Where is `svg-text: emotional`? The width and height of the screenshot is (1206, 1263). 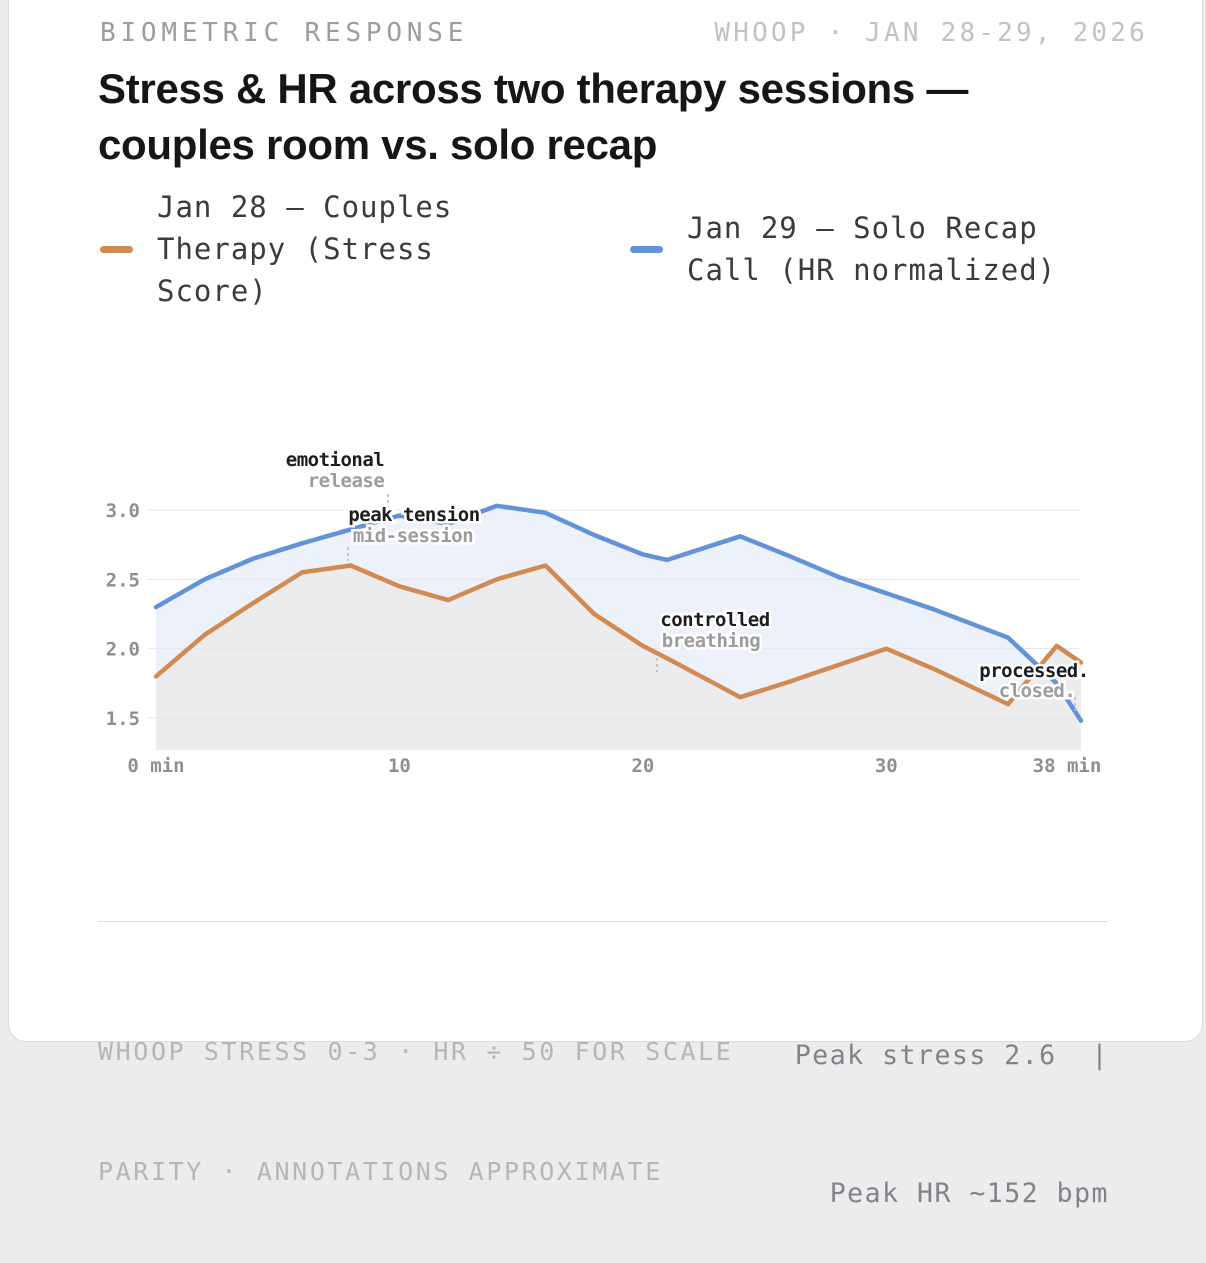
svg-text: emotional is located at coordinates (335, 460).